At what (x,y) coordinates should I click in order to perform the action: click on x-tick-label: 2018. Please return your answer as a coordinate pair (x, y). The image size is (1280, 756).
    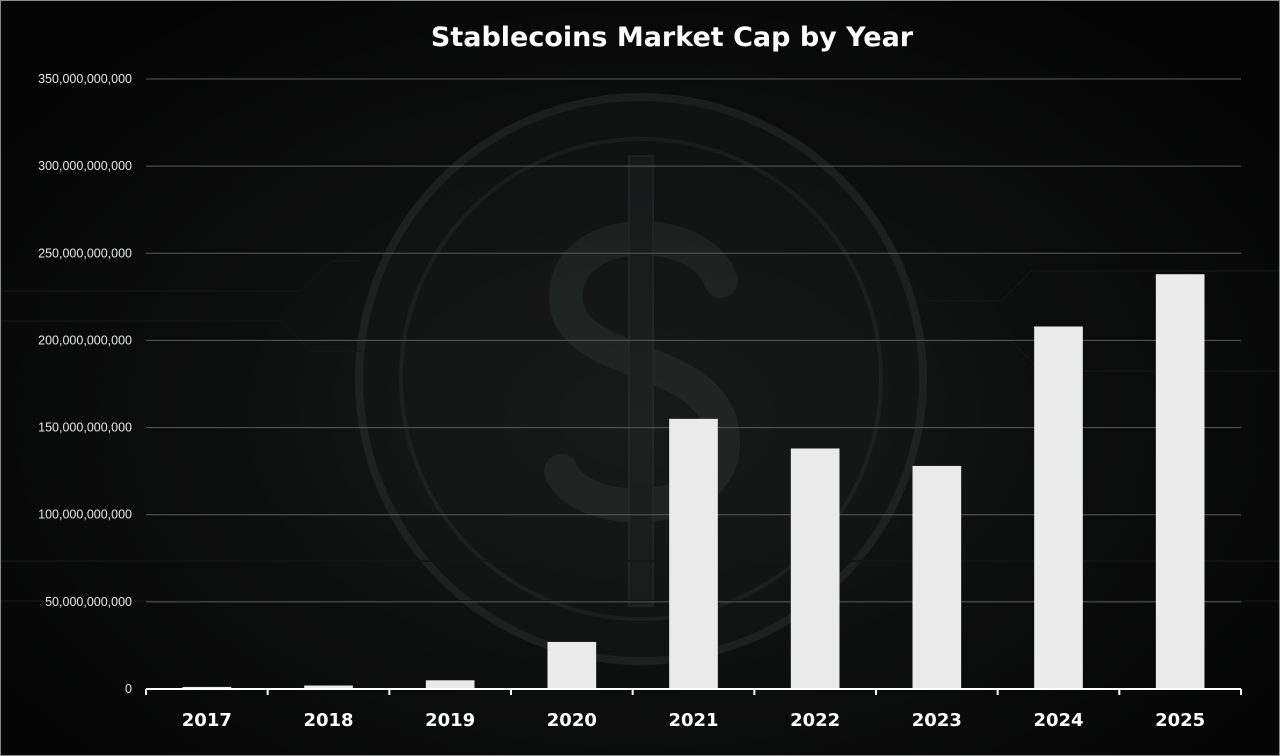
    Looking at the image, I should click on (328, 720).